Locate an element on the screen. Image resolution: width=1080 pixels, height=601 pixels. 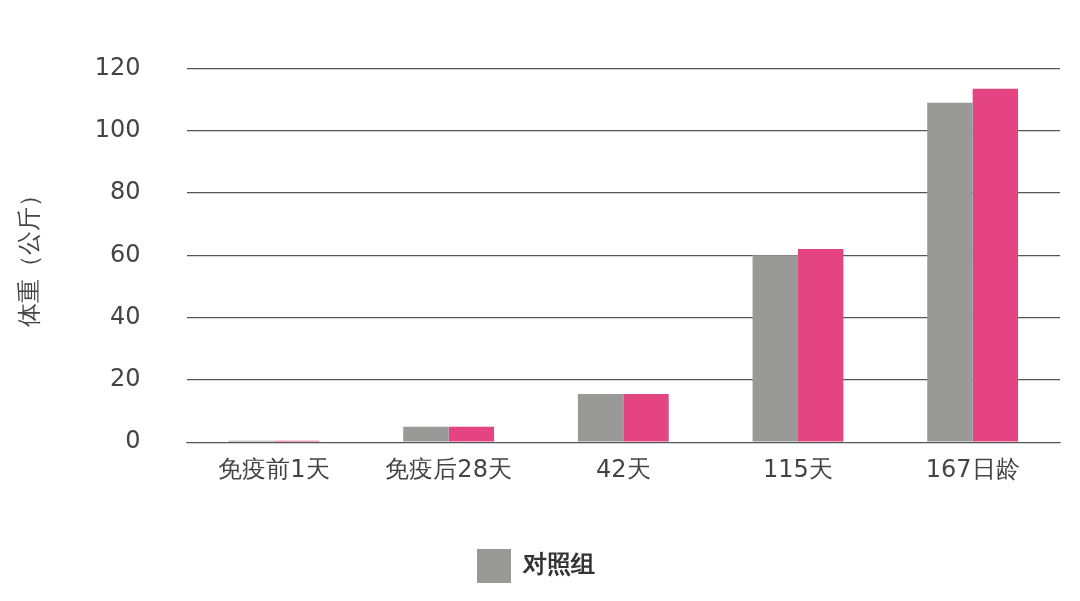
y-tick-label: 20 is located at coordinates (125, 378).